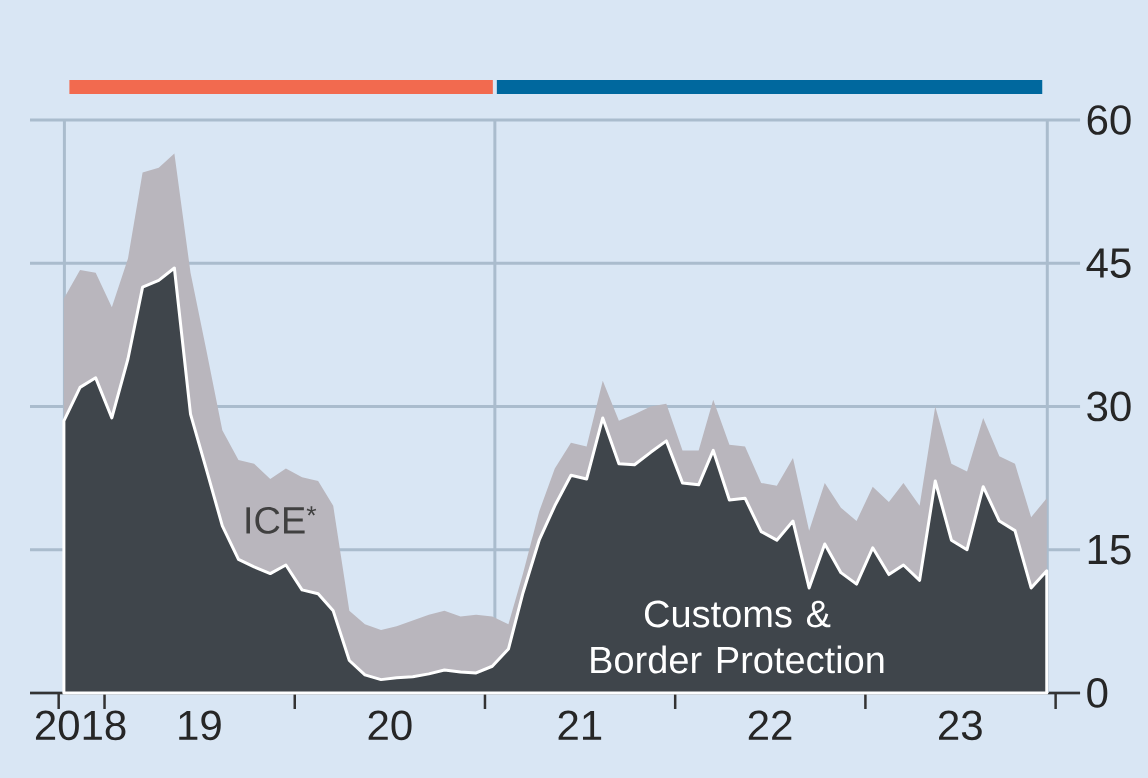 This screenshot has height=778, width=1148. I want to click on y-tick-label: 60, so click(1109, 120).